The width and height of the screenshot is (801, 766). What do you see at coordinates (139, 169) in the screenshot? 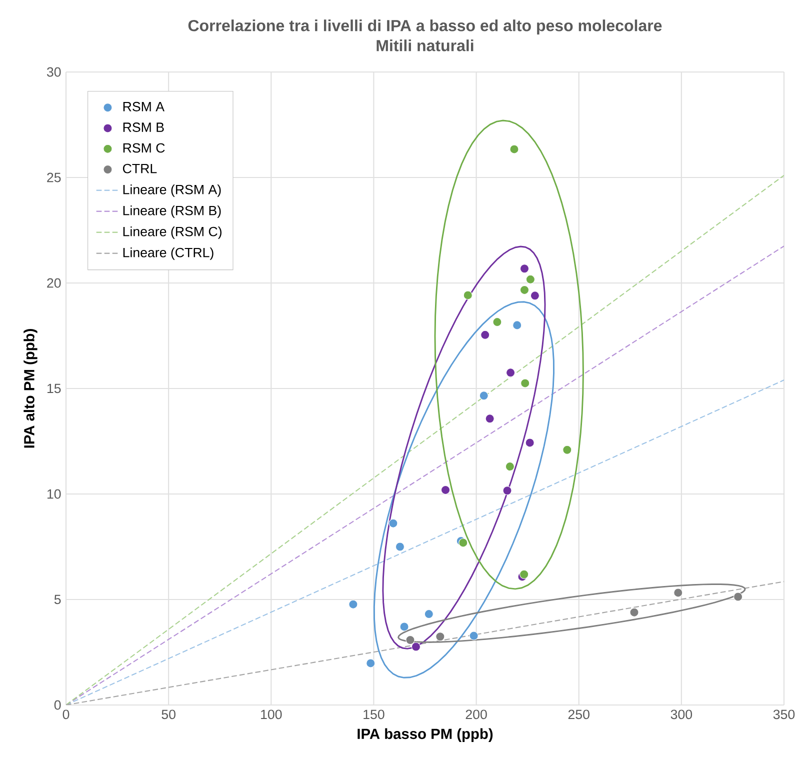
I see `legend-label: CTRL` at bounding box center [139, 169].